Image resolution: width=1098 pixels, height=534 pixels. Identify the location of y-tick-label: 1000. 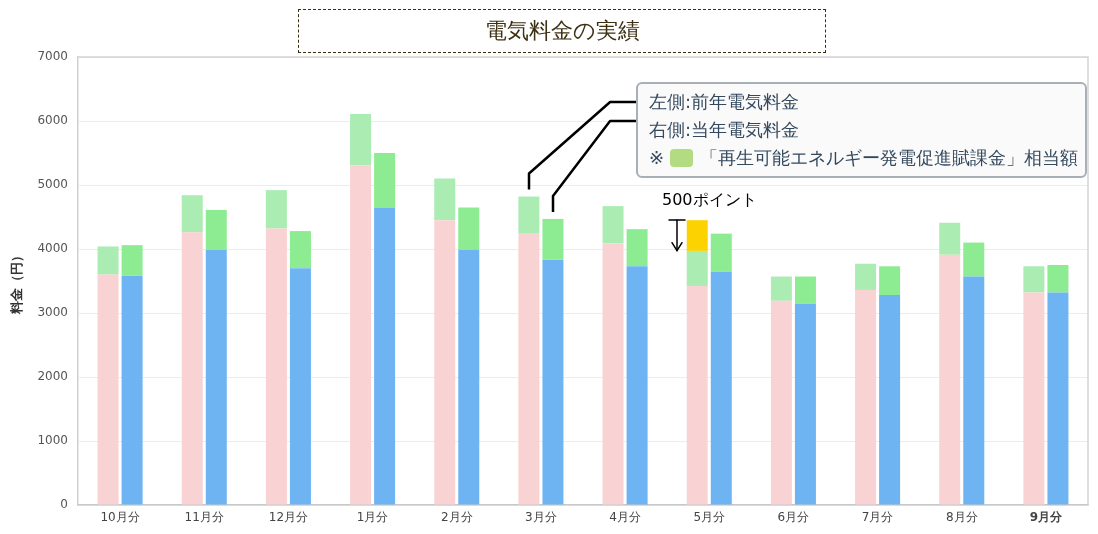
(52, 440).